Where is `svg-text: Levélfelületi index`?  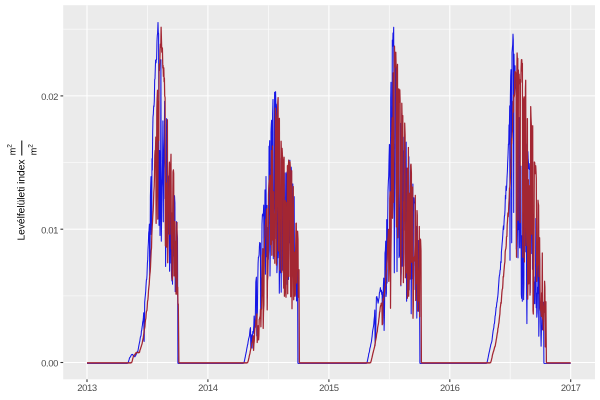
svg-text: Levélfelületi index is located at coordinates (21, 200).